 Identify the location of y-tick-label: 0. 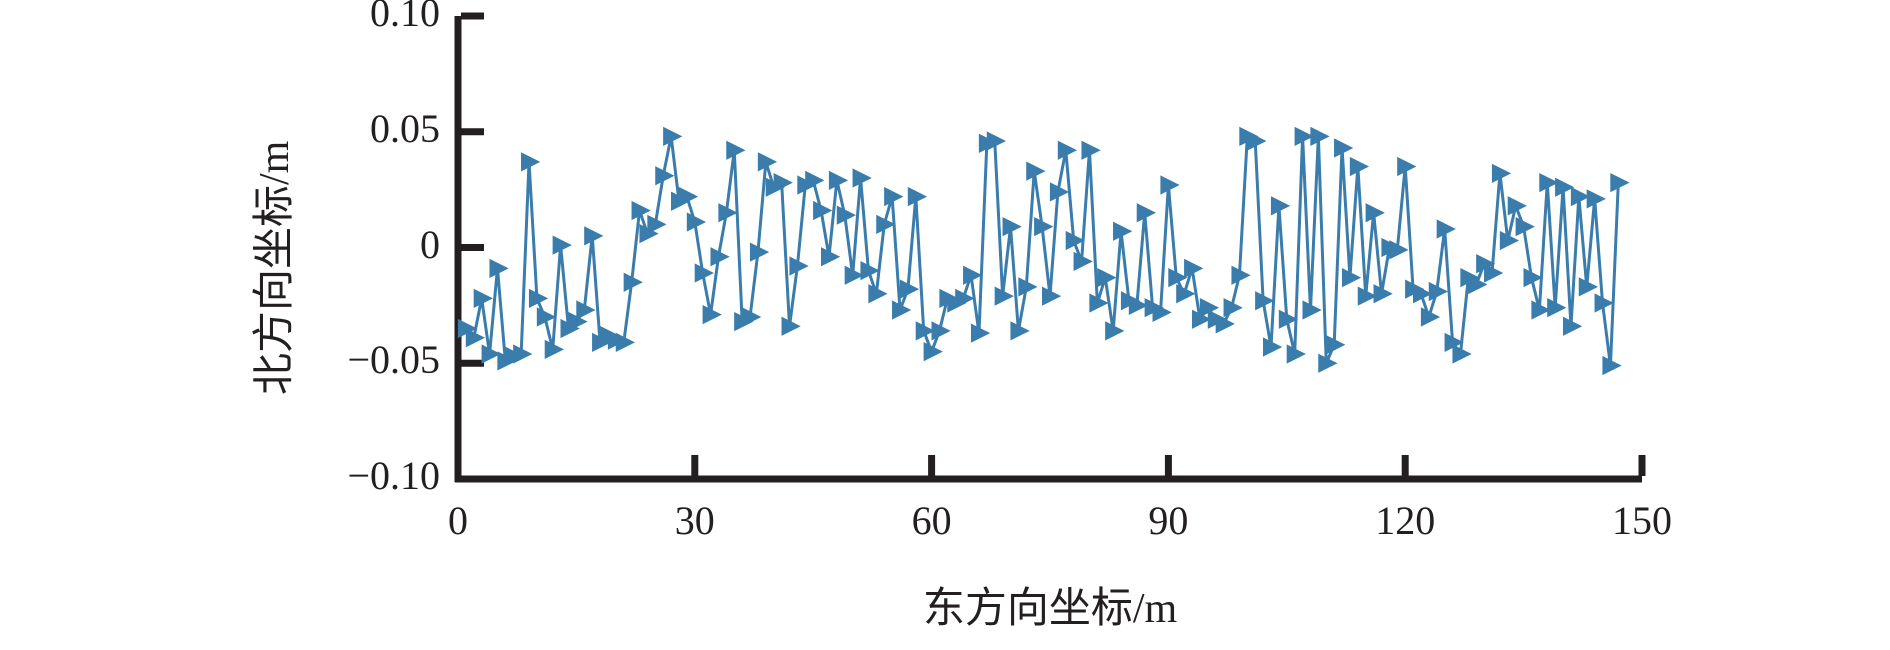
(430, 244).